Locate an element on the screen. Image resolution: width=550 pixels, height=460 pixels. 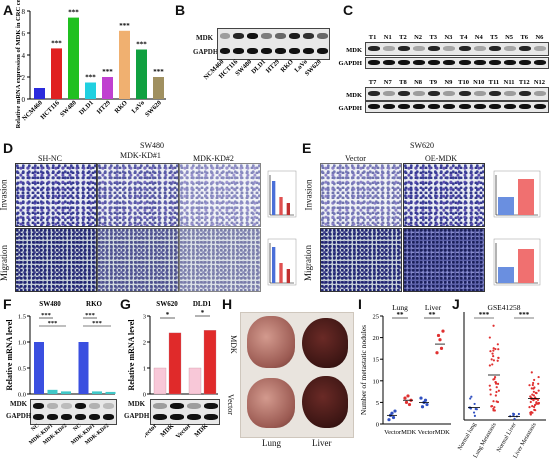
sig-a: *** is located at coordinates (73, 13).